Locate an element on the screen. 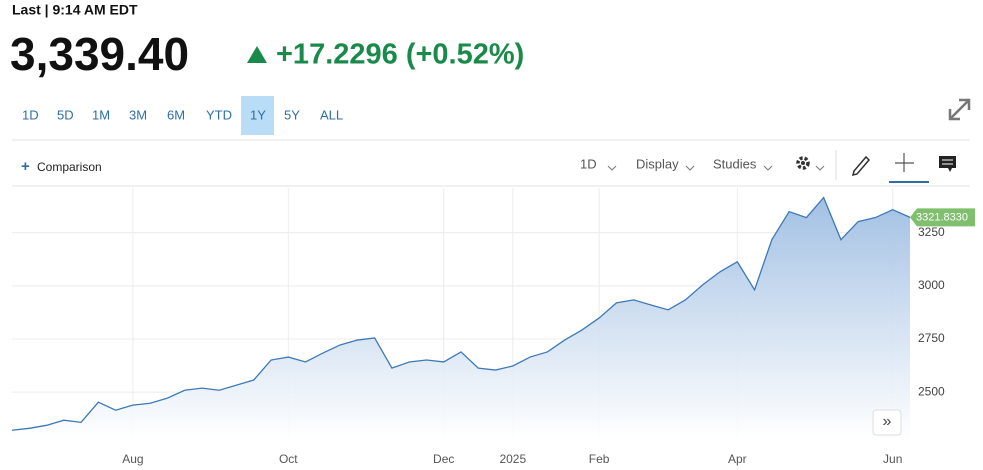 This screenshot has height=470, width=983. up-arrow is located at coordinates (257, 54).